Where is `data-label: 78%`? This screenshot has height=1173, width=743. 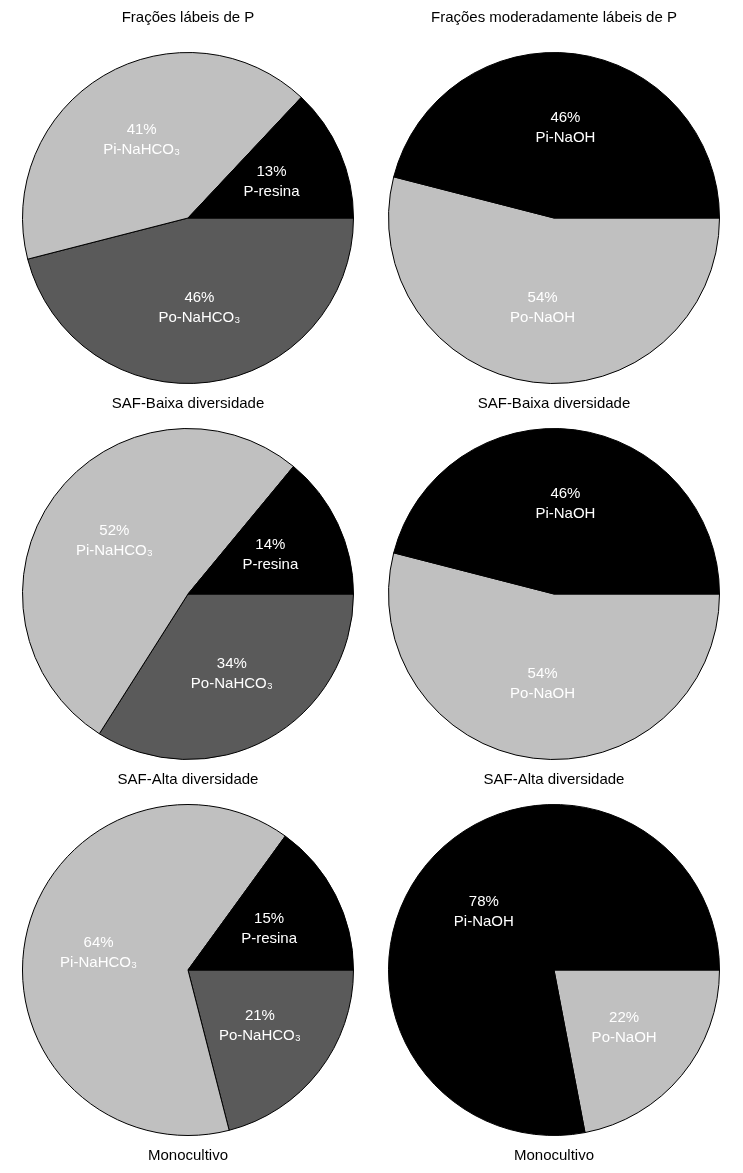
data-label: 78% is located at coordinates (483, 901).